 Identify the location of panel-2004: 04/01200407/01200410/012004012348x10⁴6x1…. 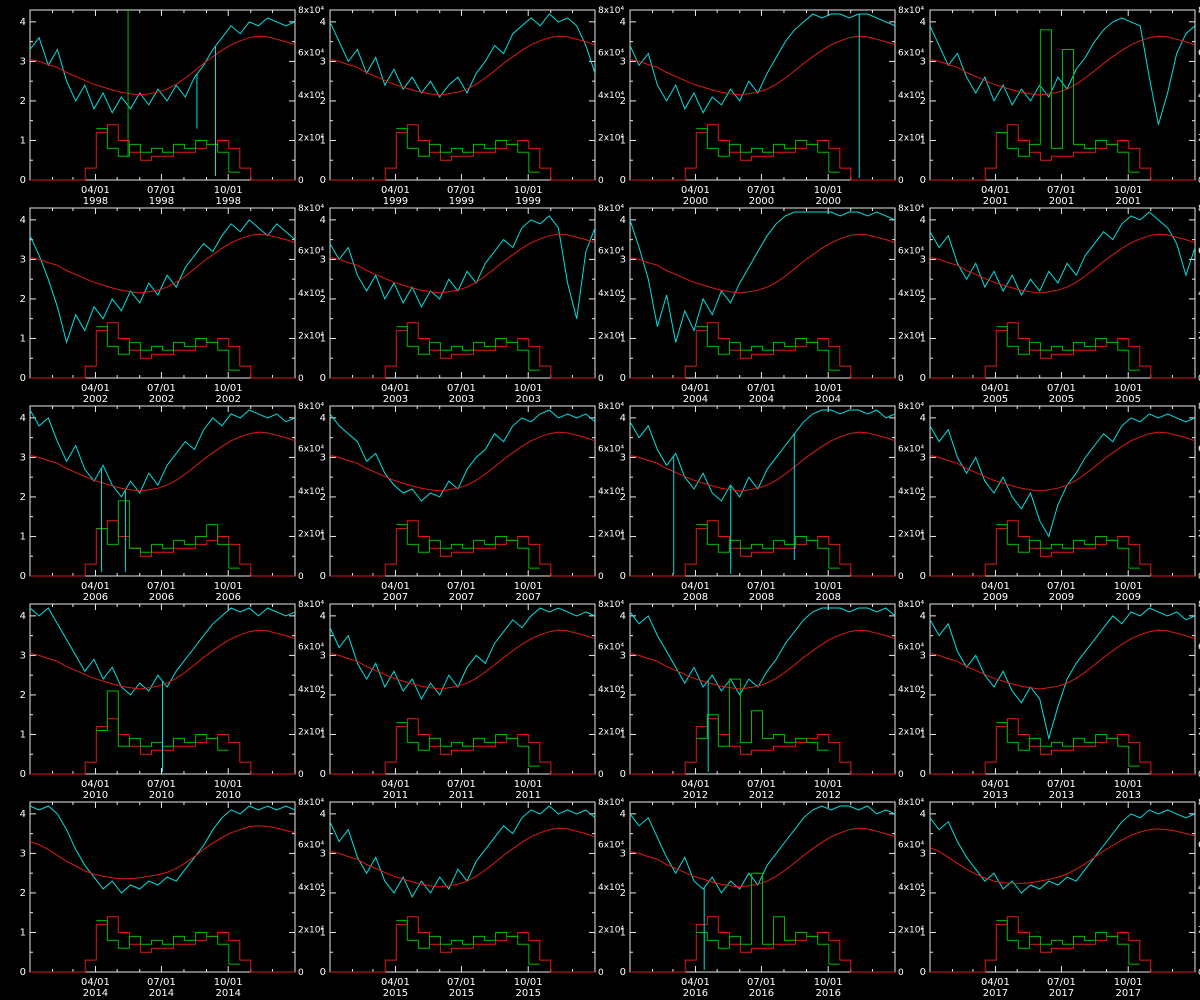
(772, 304).